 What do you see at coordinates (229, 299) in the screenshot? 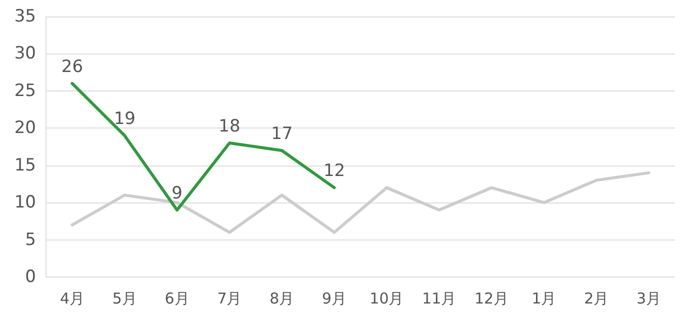
I see `x-tick-label: 7月` at bounding box center [229, 299].